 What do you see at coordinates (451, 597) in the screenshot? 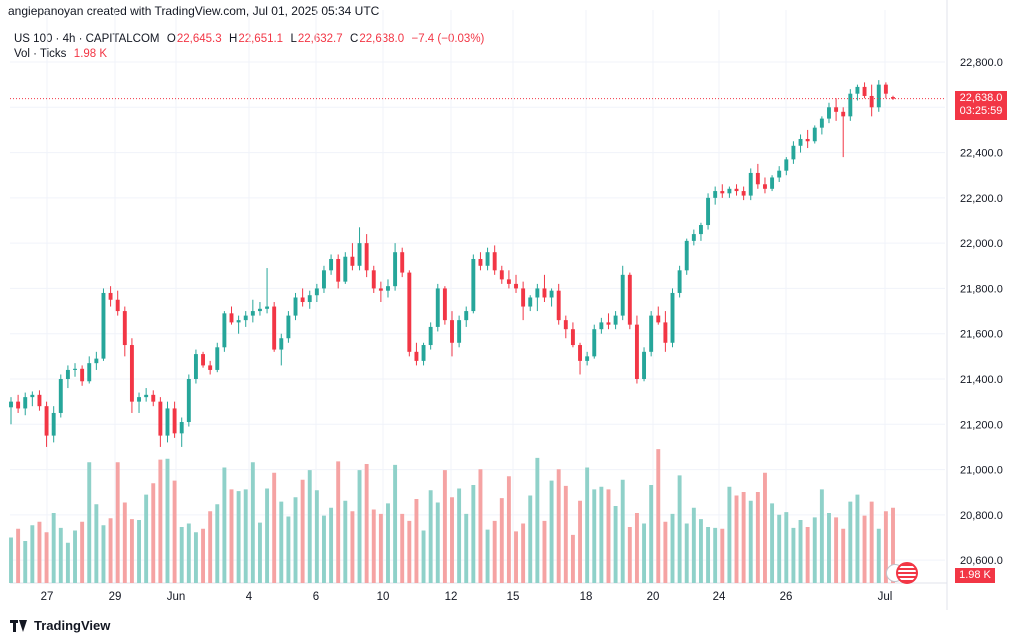
I see `time-tick-label: 12` at bounding box center [451, 597].